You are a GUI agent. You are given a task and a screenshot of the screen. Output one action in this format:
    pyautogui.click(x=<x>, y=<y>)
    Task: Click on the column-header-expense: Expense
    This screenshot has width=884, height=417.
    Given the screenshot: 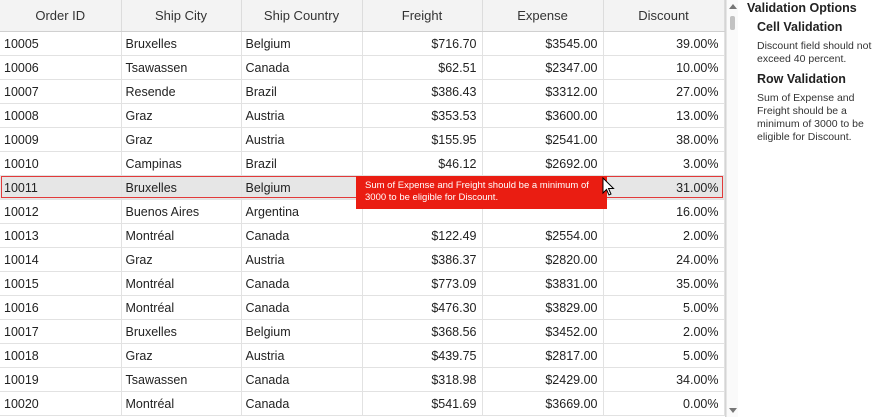 What is the action you would take?
    pyautogui.click(x=543, y=16)
    